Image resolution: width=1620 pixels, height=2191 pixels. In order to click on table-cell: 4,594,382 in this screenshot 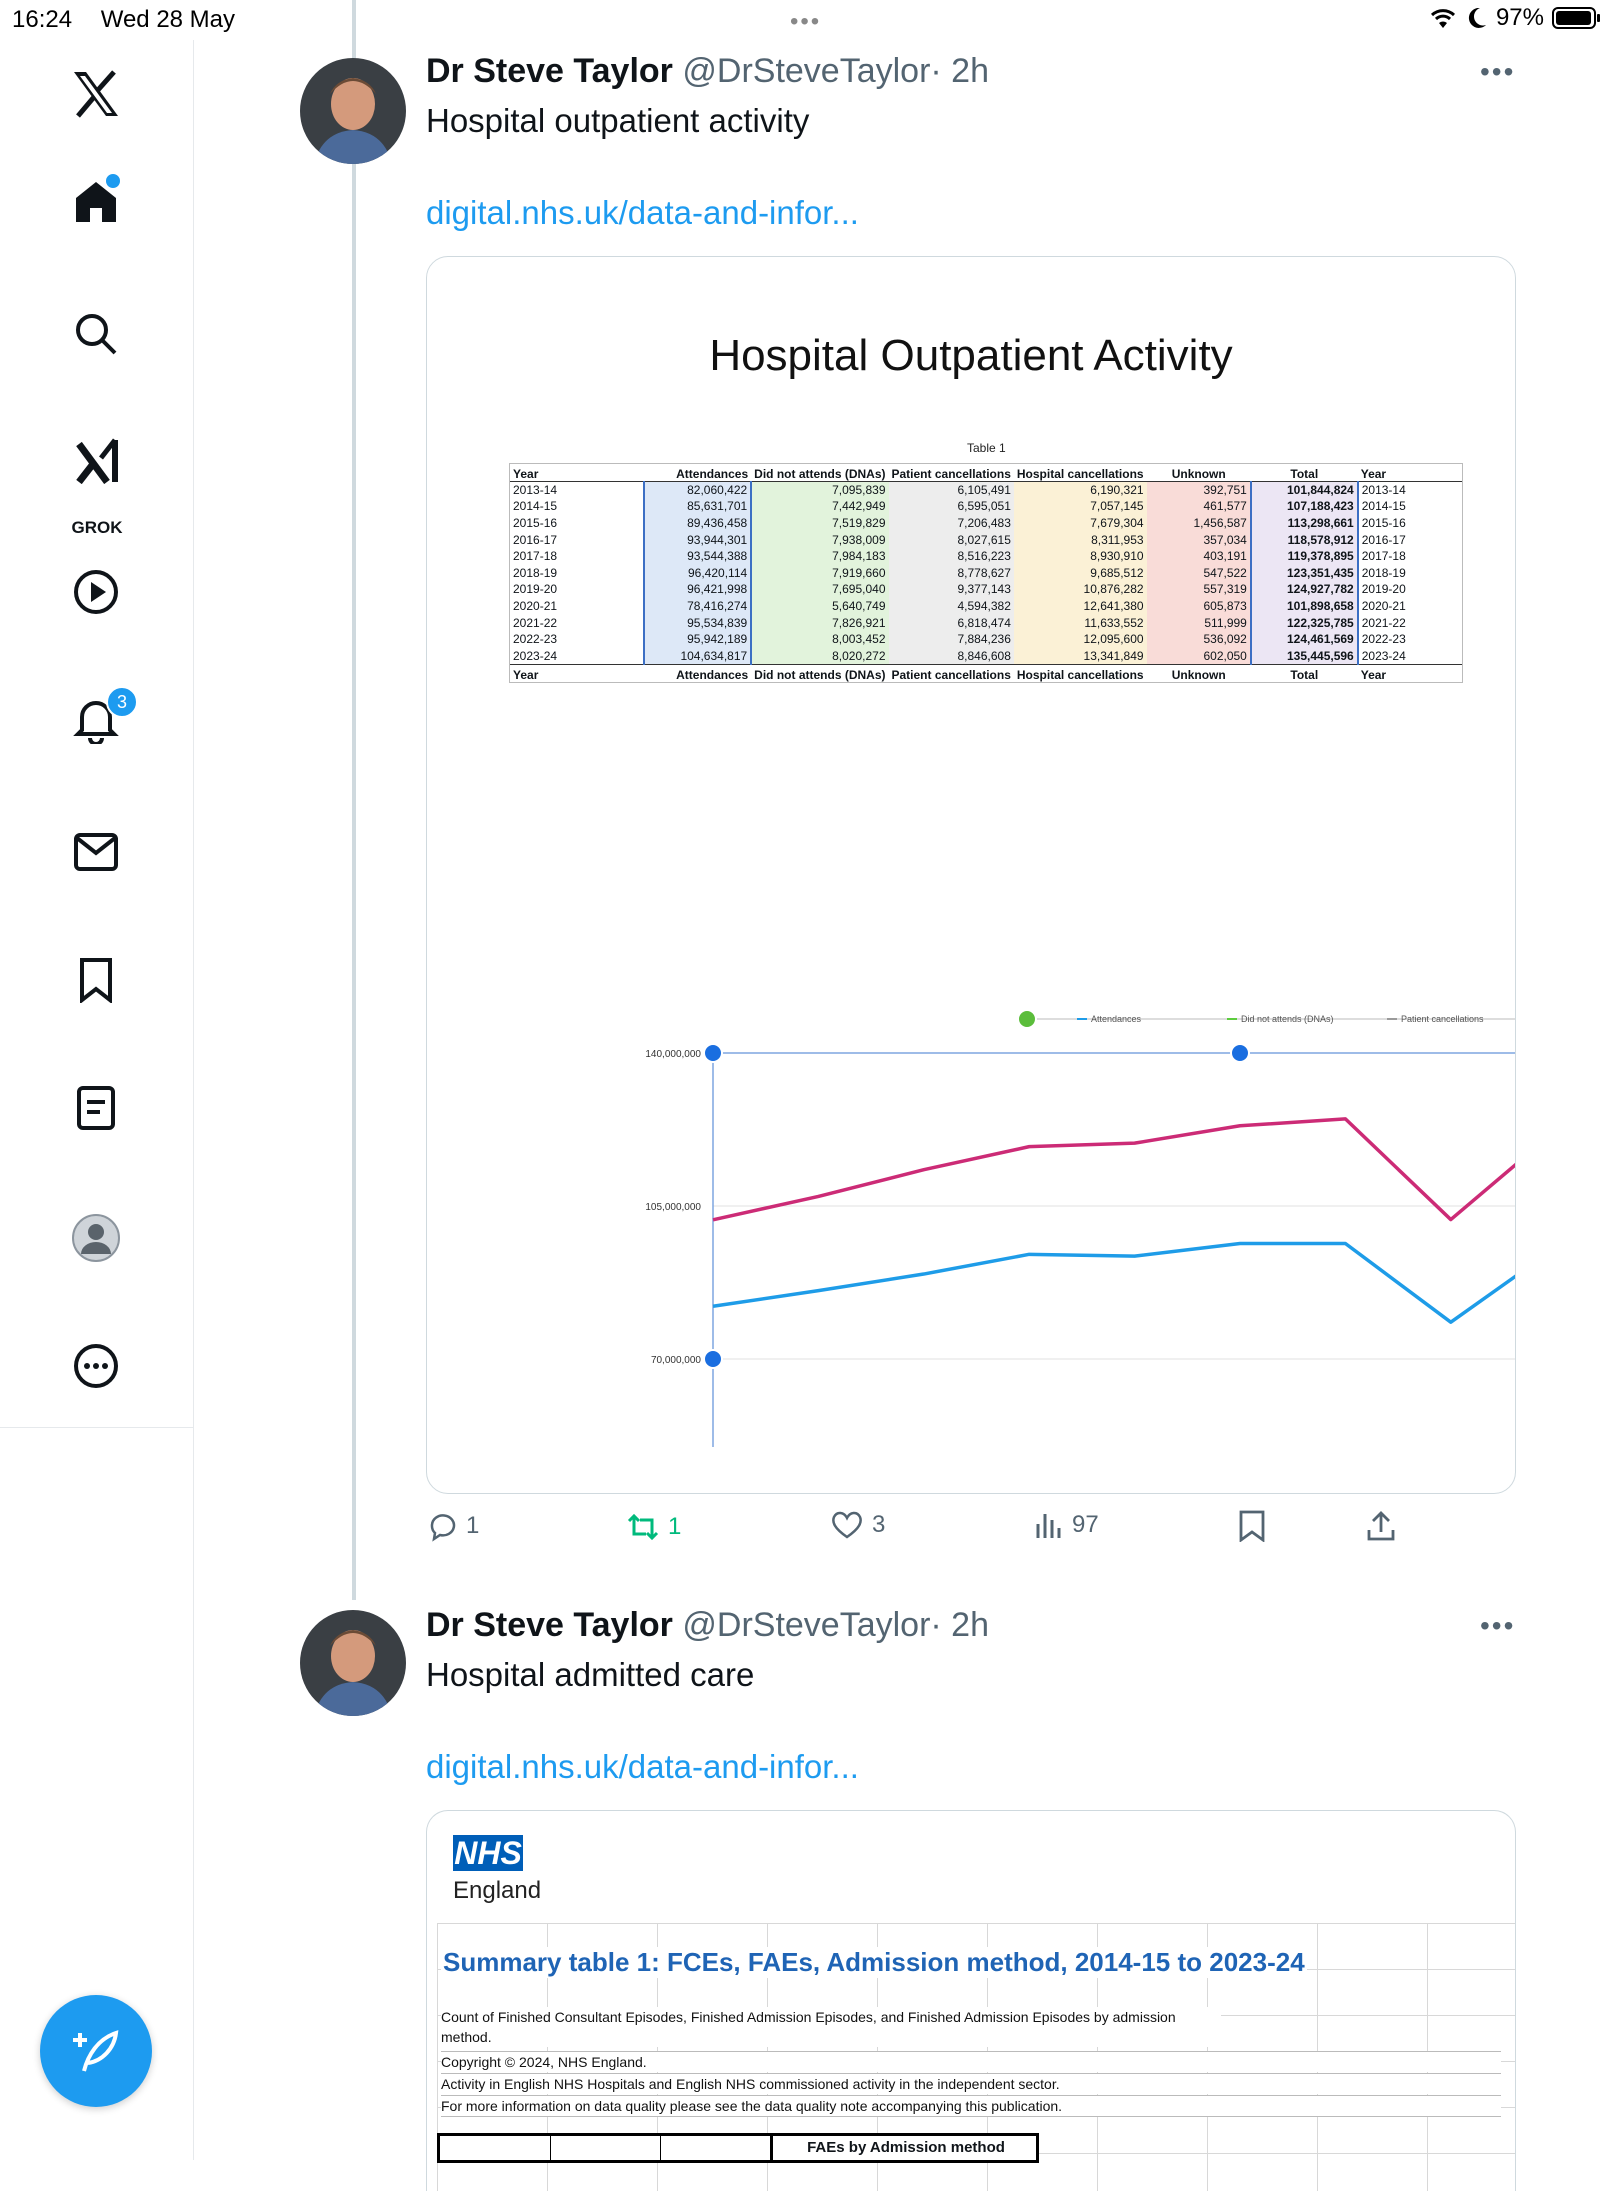, I will do `click(951, 606)`.